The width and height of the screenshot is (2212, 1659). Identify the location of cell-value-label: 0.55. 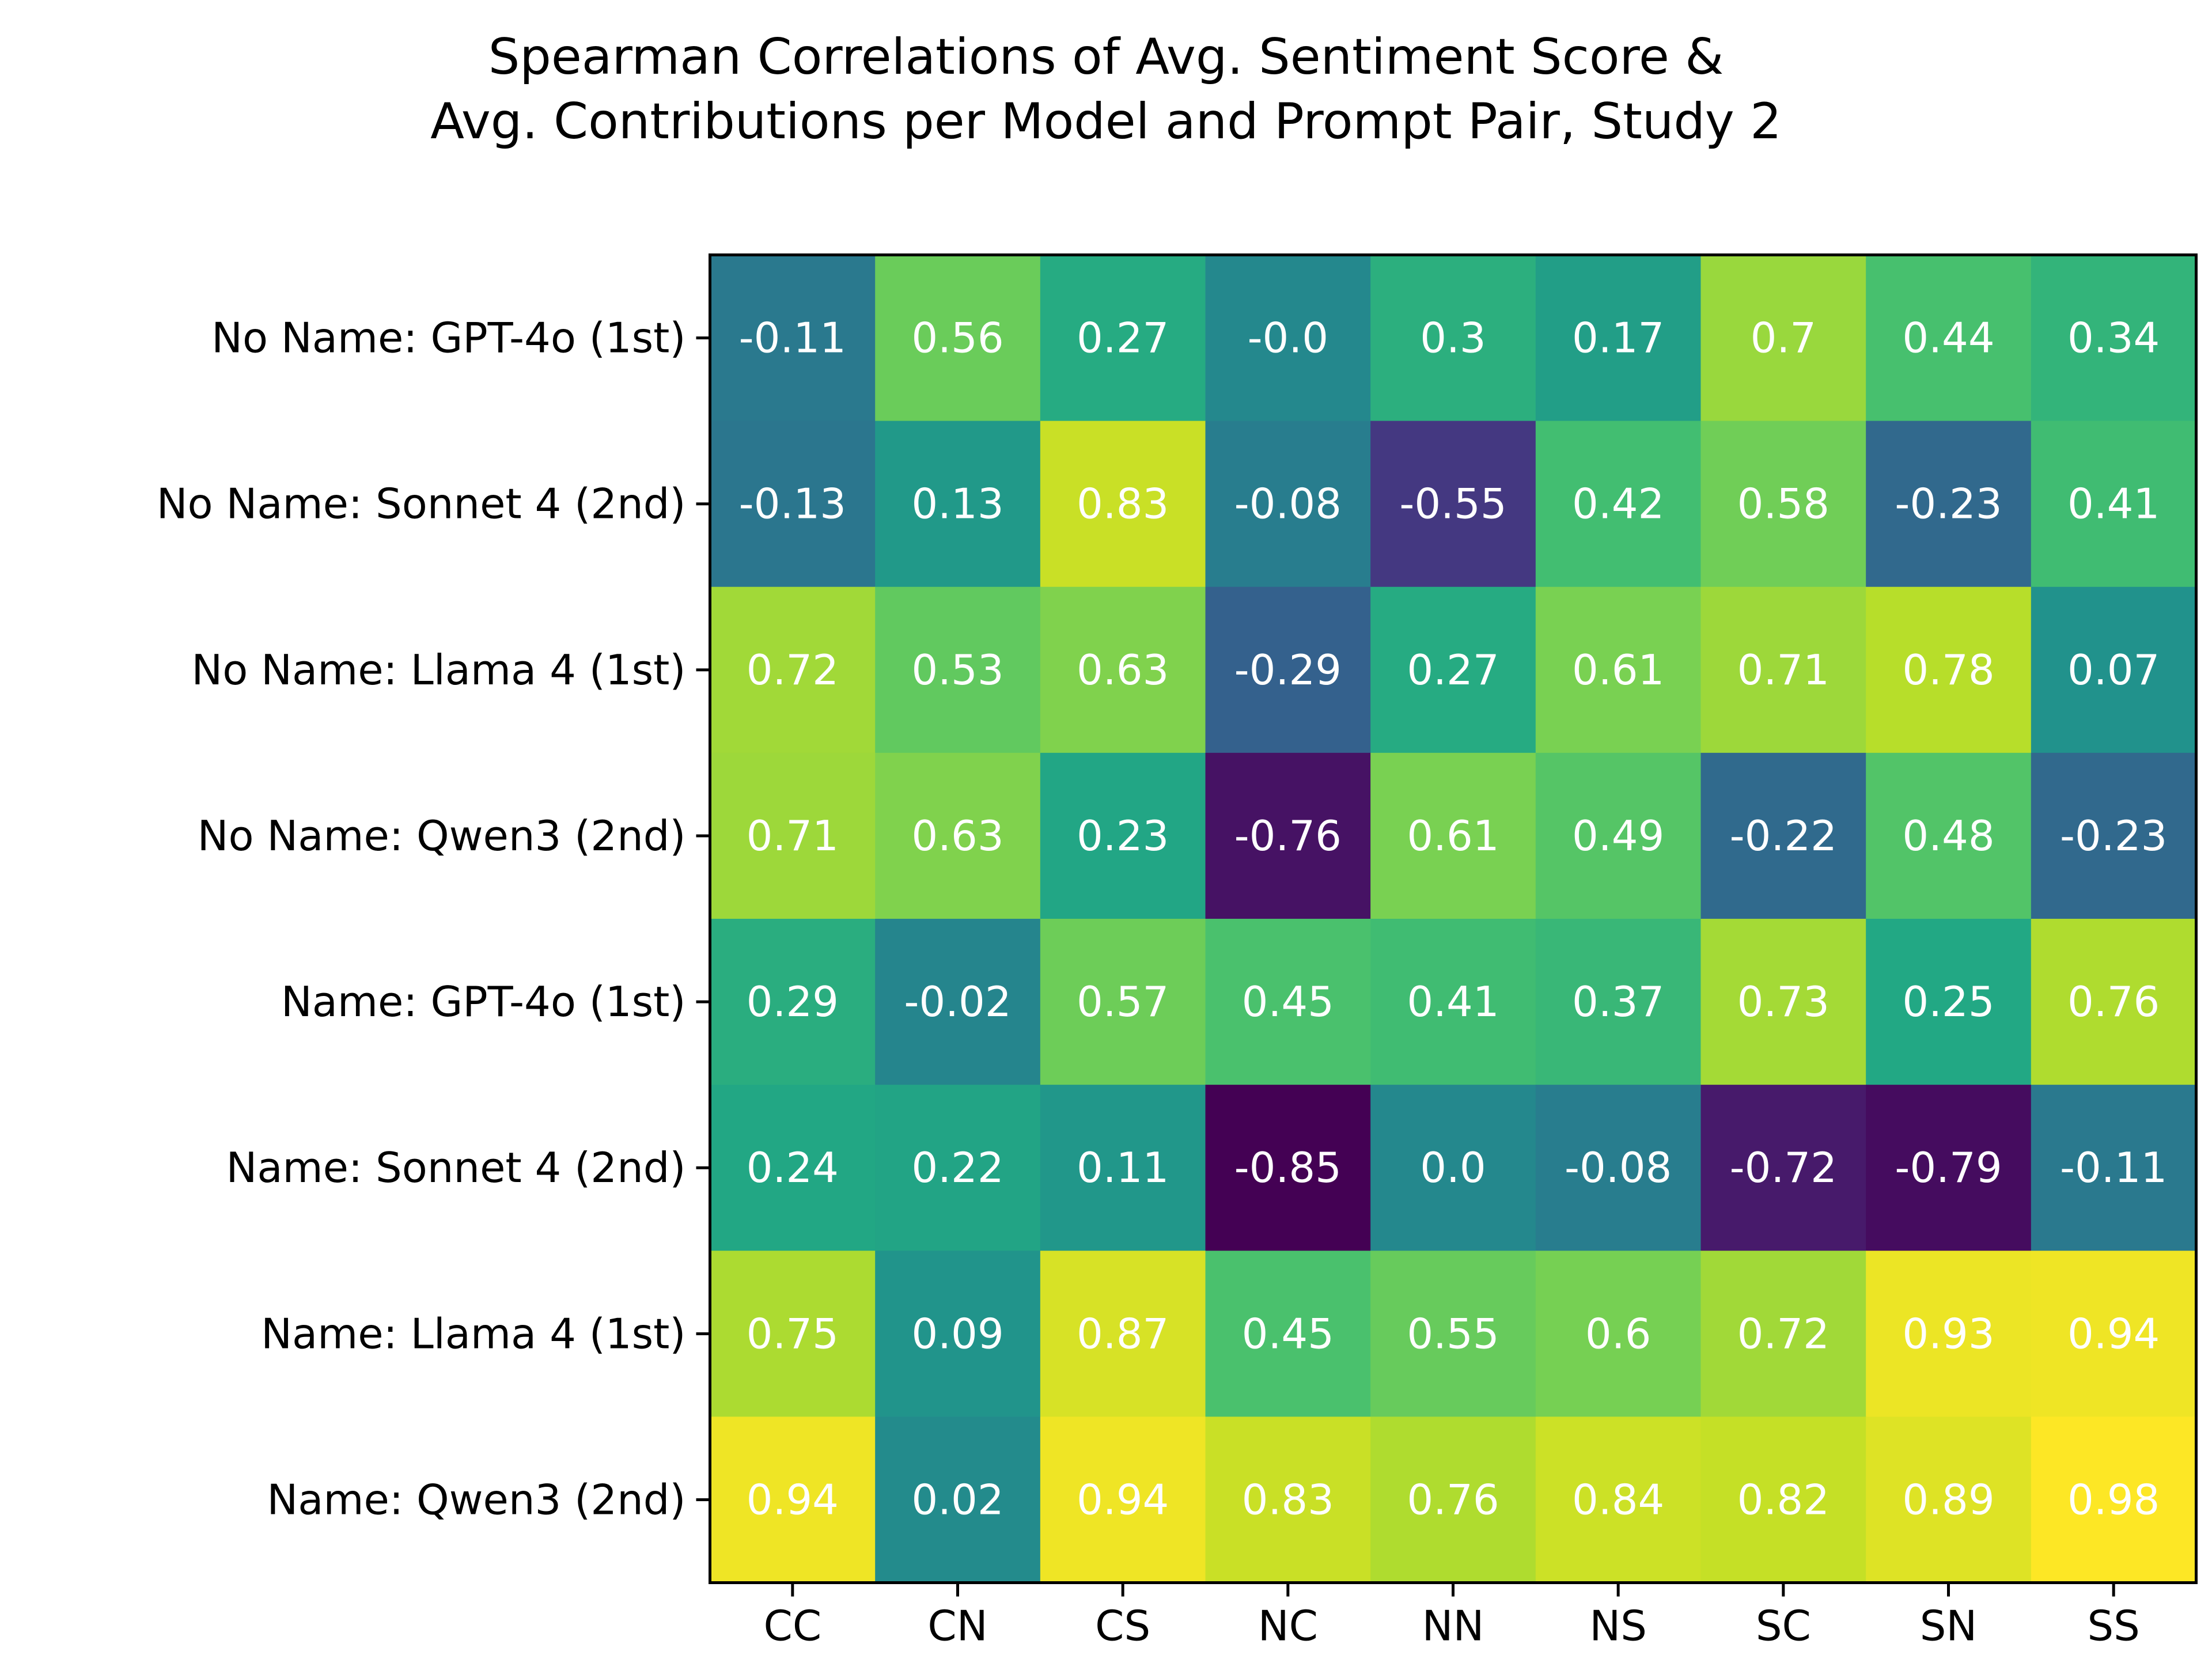
(1453, 1333).